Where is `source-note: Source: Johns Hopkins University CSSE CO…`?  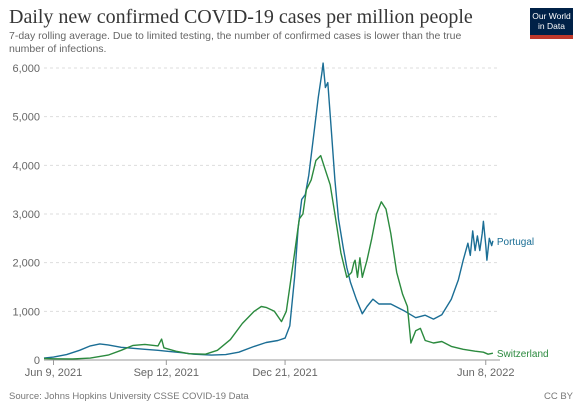 source-note: Source: Johns Hopkins University CSSE CO… is located at coordinates (129, 396).